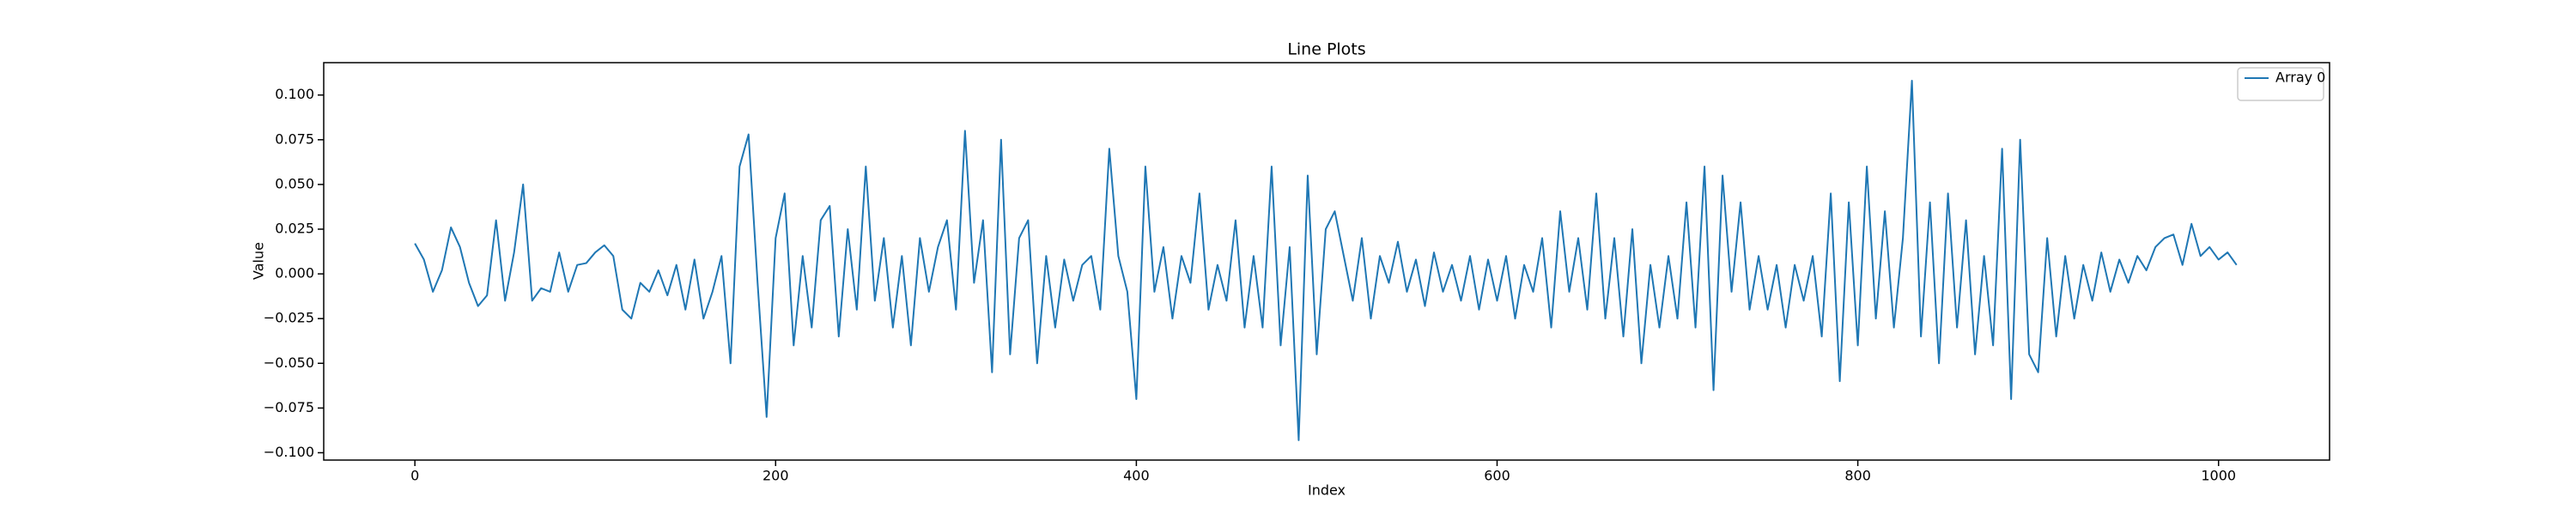 The height and width of the screenshot is (515, 2576). I want to click on y-axis-label: Value, so click(259, 261).